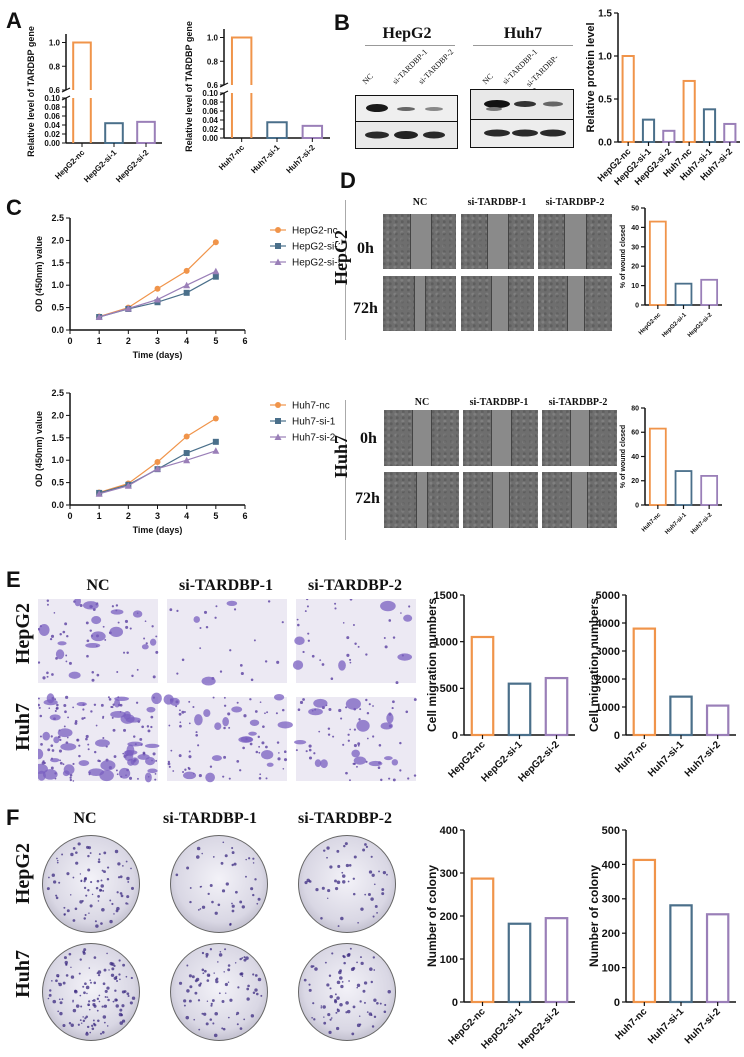 The width and height of the screenshot is (744, 1057). What do you see at coordinates (157, 341) in the screenshot?
I see `svg-text: 3` at bounding box center [157, 341].